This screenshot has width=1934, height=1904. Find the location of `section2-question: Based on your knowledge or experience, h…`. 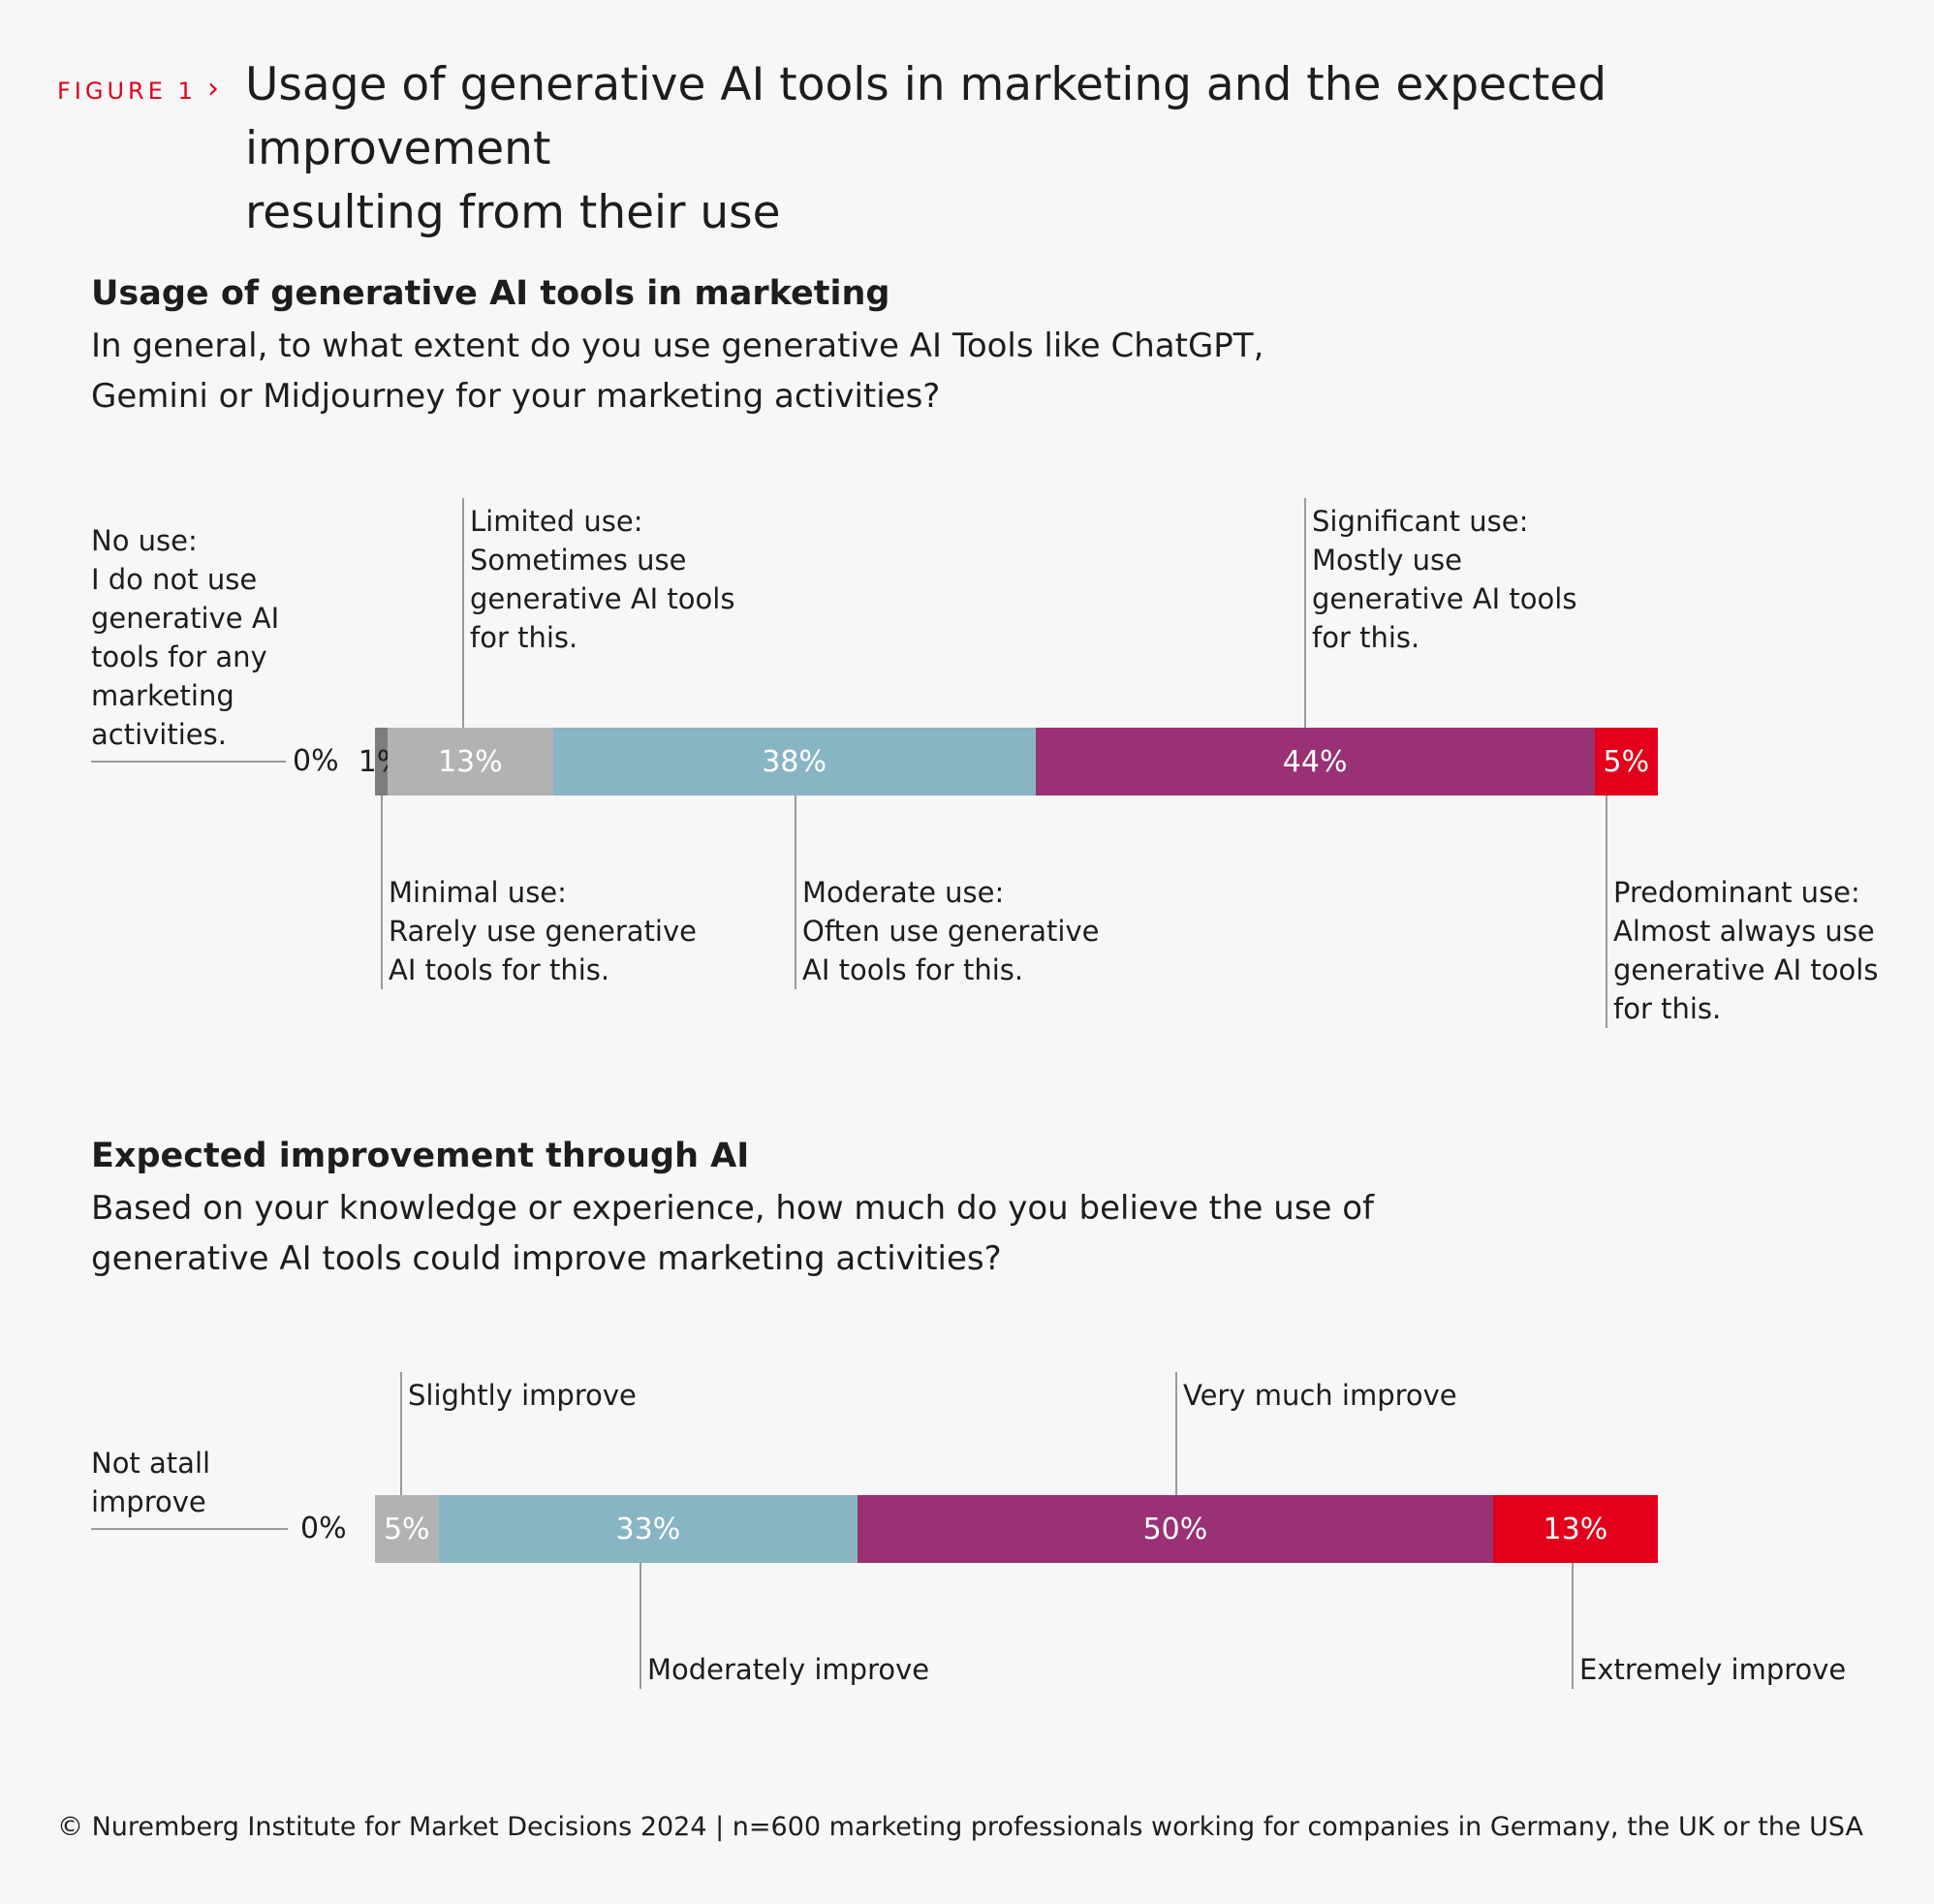

section2-question: Based on your knowledge or experience, h… is located at coordinates (769, 1233).